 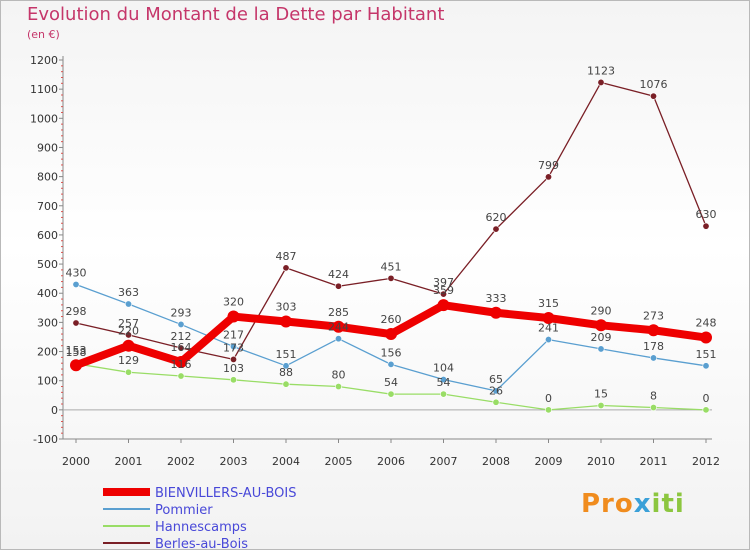 What do you see at coordinates (286, 307) in the screenshot?
I see `data-label: 303` at bounding box center [286, 307].